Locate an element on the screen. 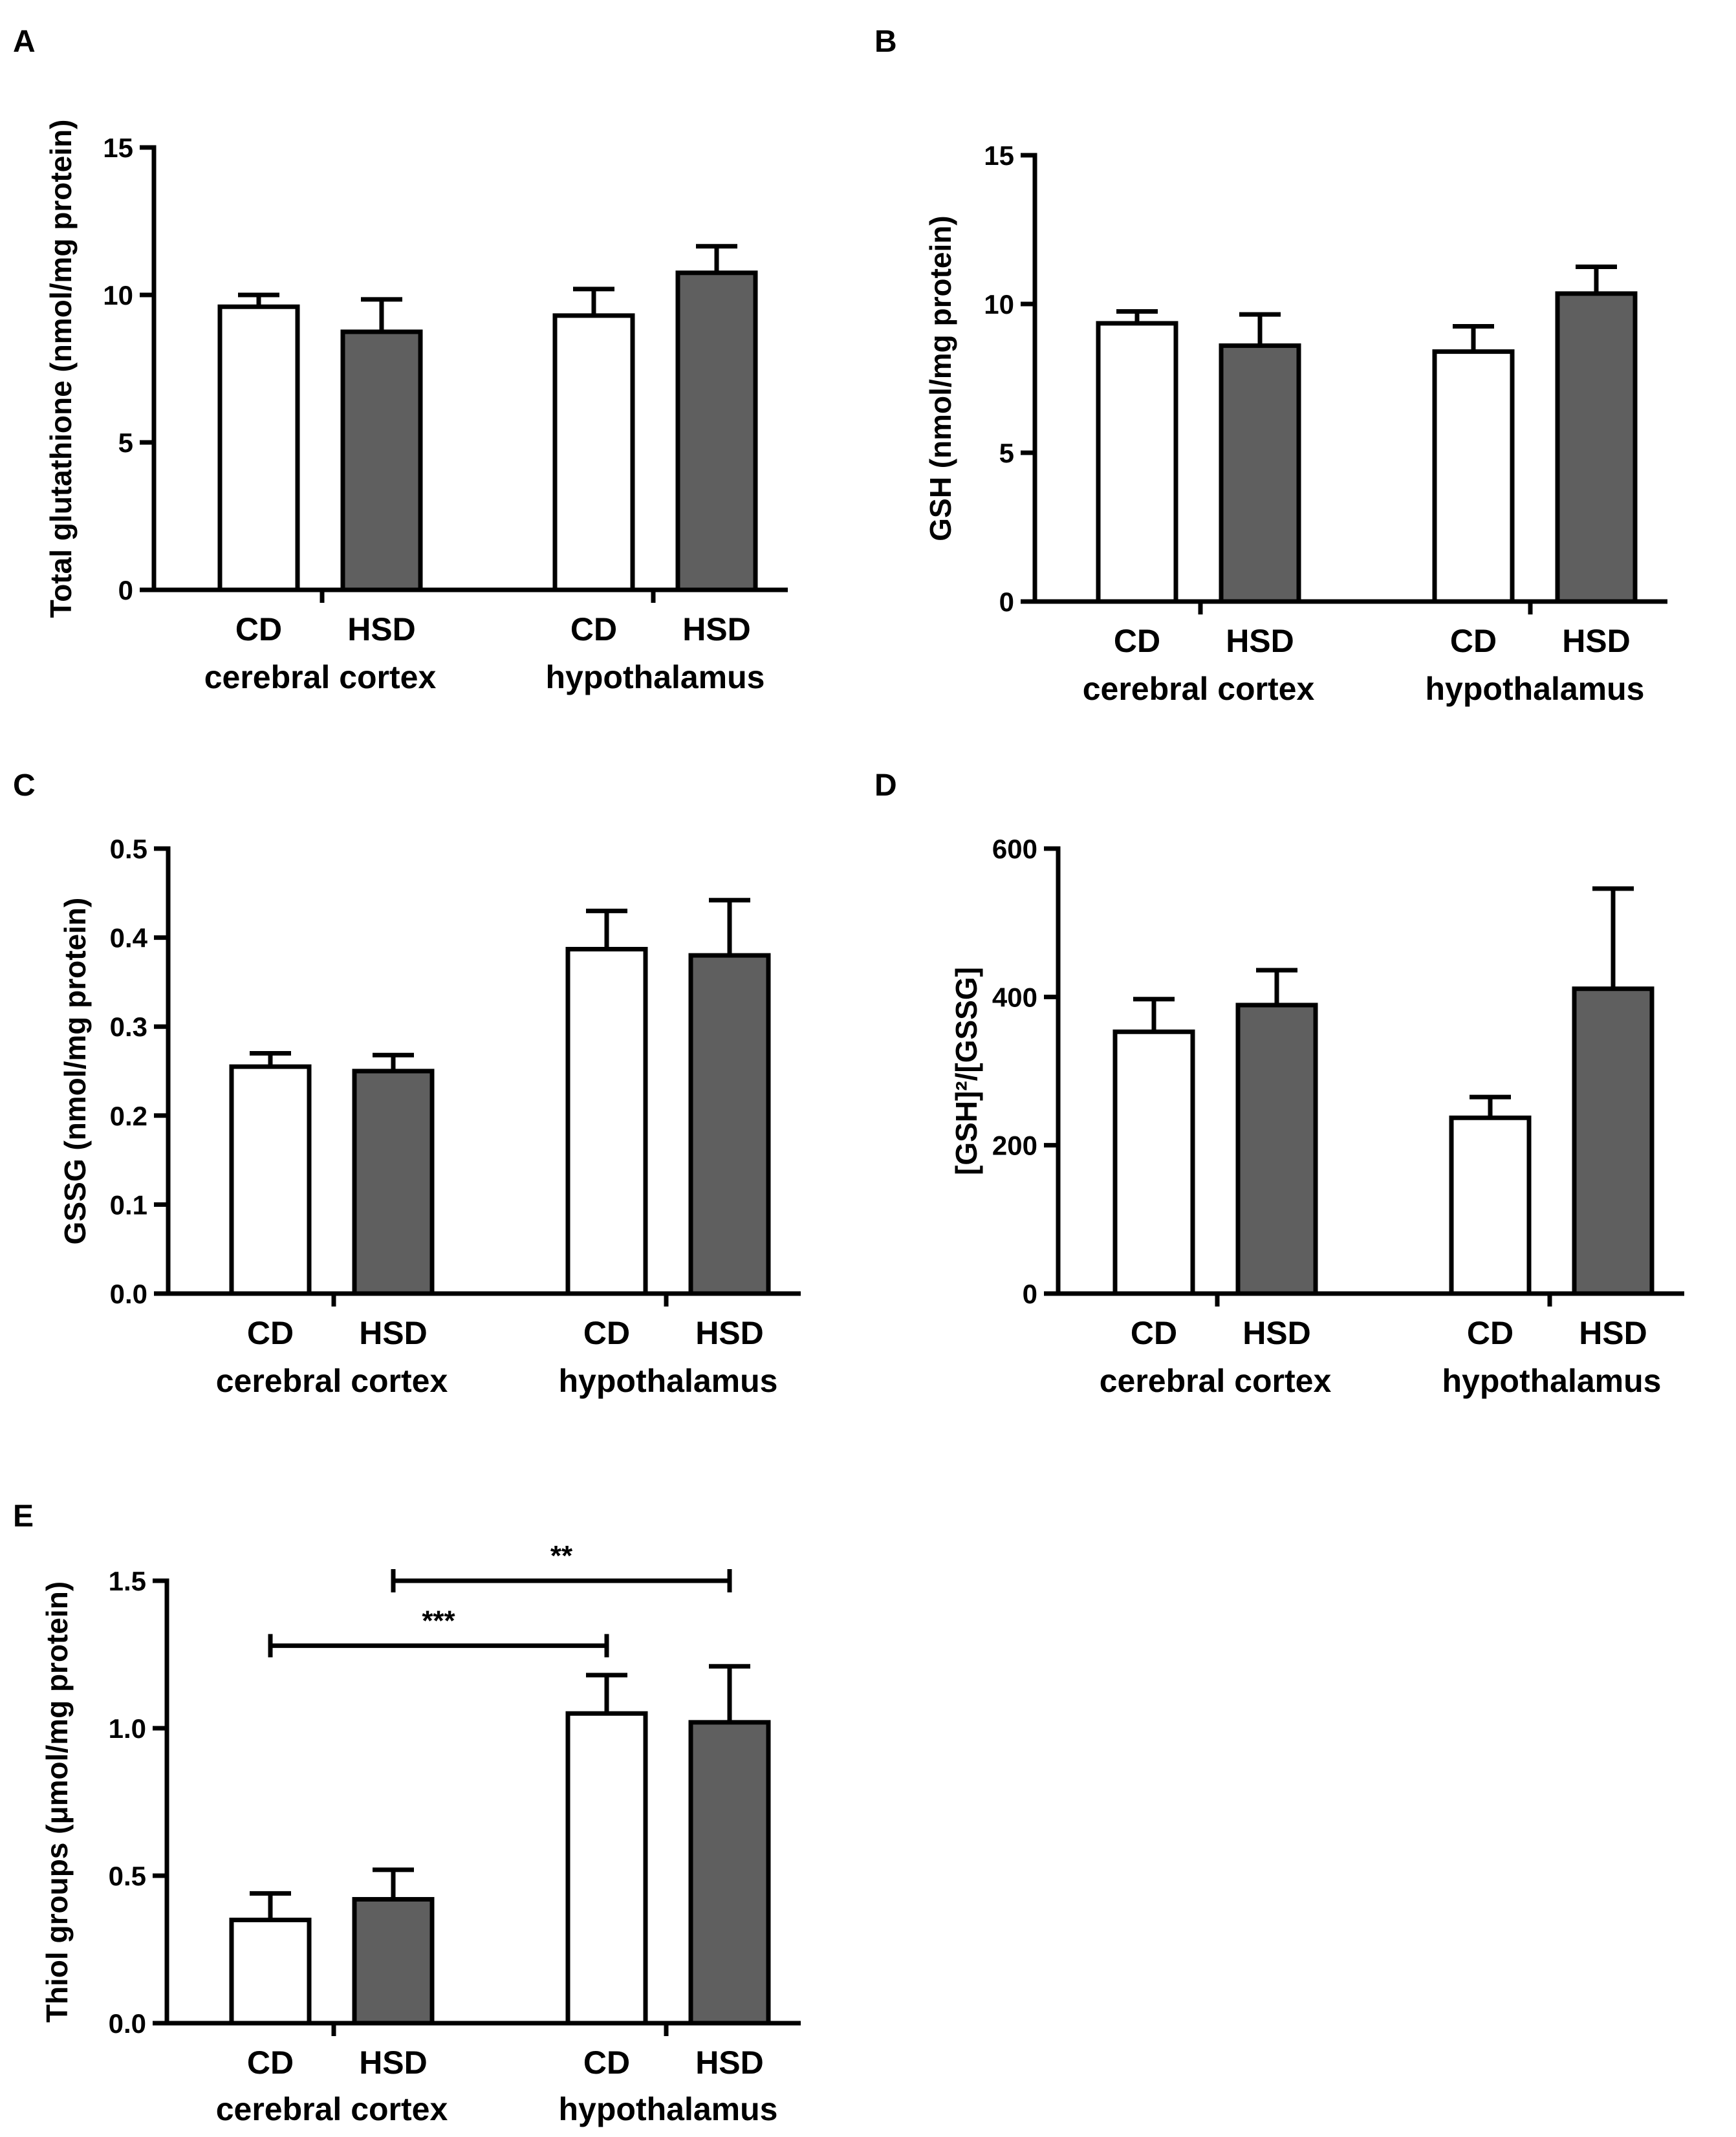 The image size is (1736, 2137). significance-label: *** is located at coordinates (438, 1620).